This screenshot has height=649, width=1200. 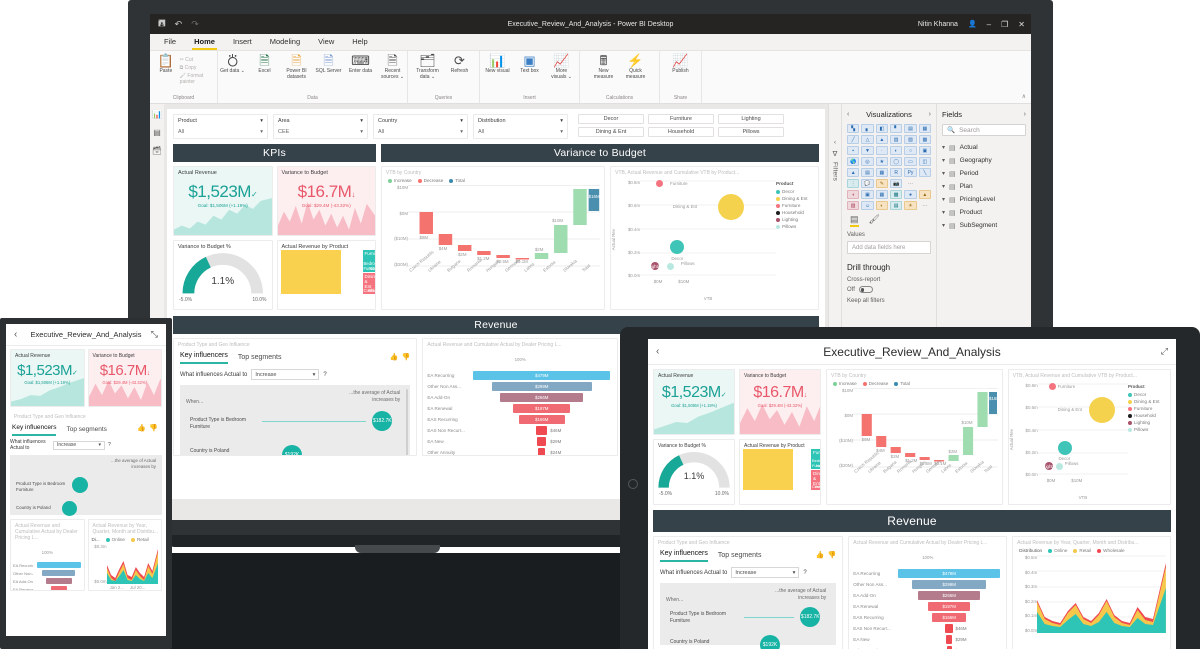 I want to click on new-measure-button: 🖩 New measure, so click(x=603, y=66).